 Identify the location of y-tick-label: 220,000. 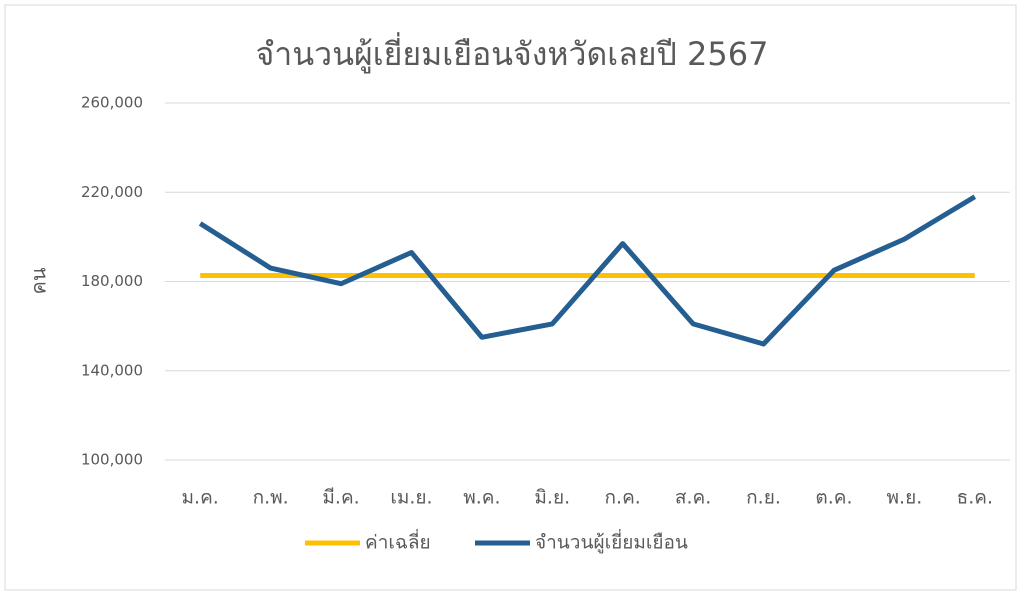
(112, 192).